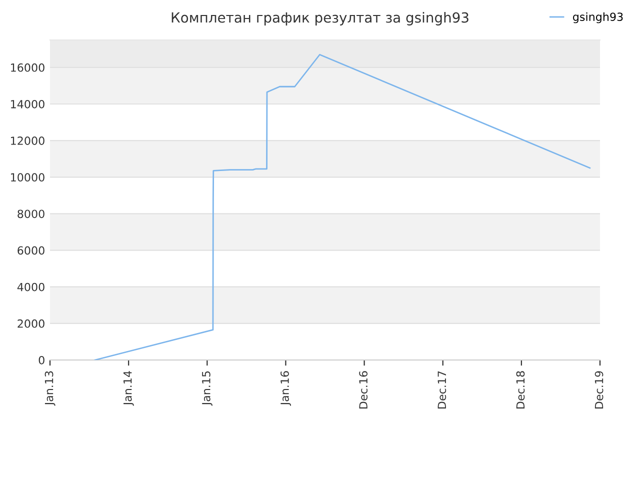  Describe the element at coordinates (320, 19) in the screenshot. I see `chart-title: Комплетан график резултат за gsingh93` at that location.